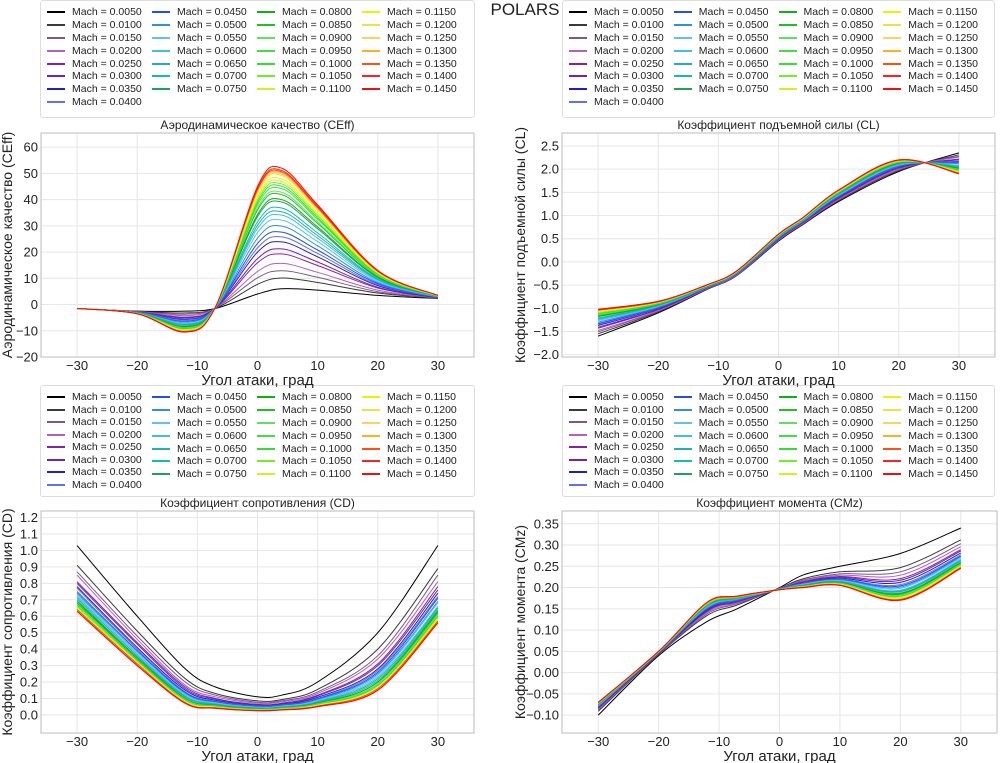  Describe the element at coordinates (414, 461) in the screenshot. I see `legend-entry: Mach = 0.1400` at that location.